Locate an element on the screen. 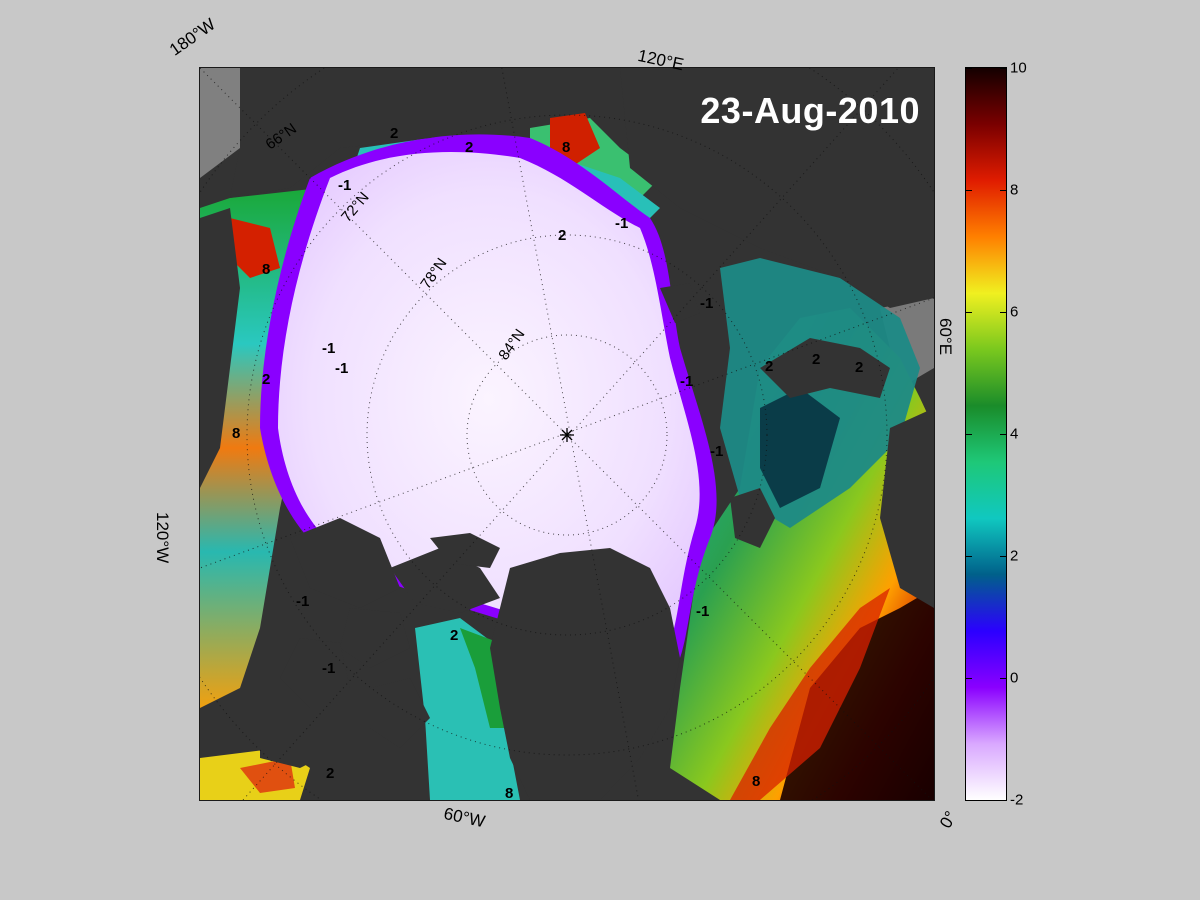 This screenshot has height=900, width=1200. lon-label-0: 0° is located at coordinates (948, 819).